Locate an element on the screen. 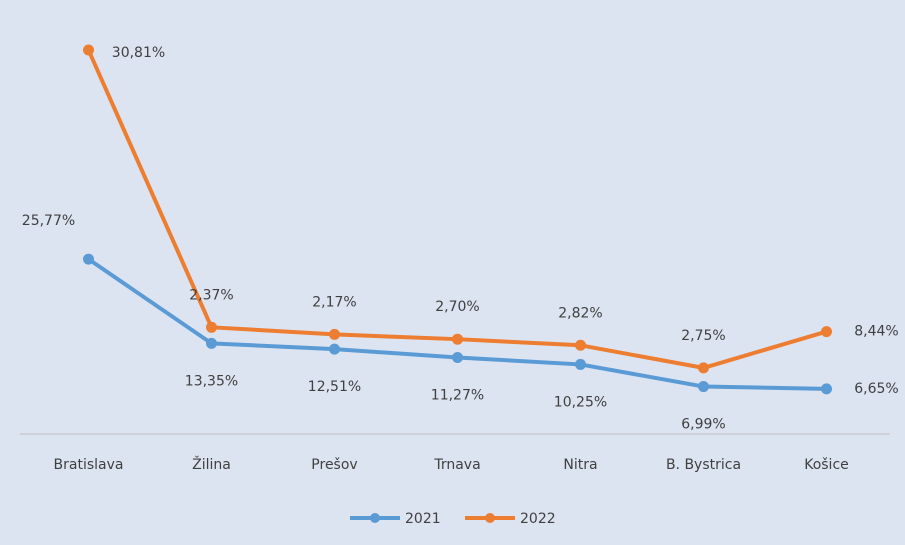 The width and height of the screenshot is (905, 545). data-label: 10,25% is located at coordinates (580, 402).